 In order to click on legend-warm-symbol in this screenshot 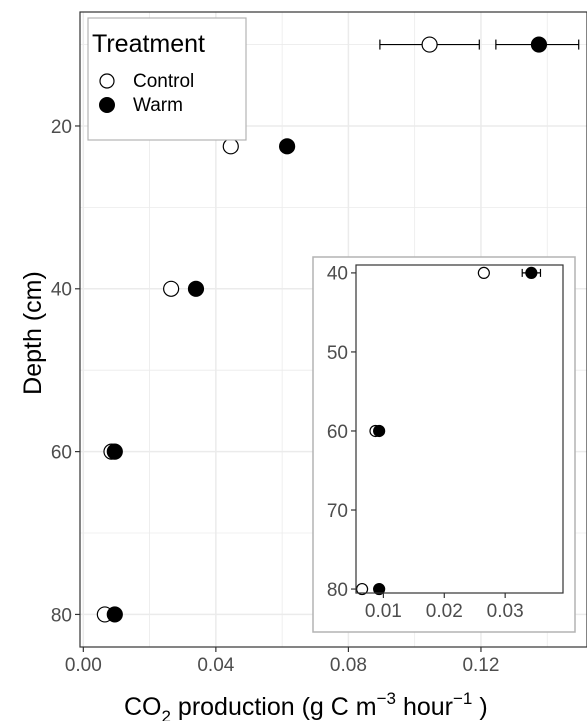, I will do `click(107, 105)`.